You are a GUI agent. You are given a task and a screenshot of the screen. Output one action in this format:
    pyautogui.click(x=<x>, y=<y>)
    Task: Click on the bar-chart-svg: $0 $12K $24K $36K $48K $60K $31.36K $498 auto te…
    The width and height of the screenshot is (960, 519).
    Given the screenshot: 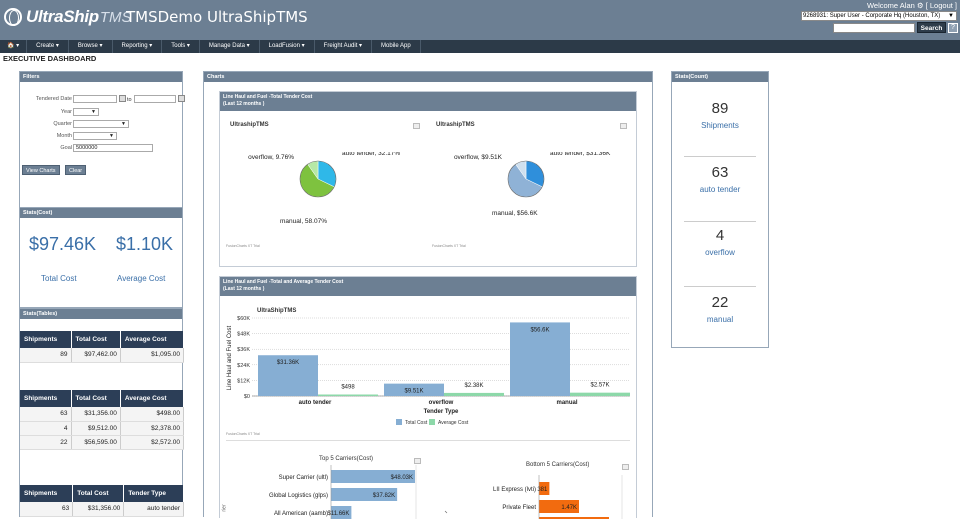 What is the action you would take?
    pyautogui.click(x=428, y=371)
    